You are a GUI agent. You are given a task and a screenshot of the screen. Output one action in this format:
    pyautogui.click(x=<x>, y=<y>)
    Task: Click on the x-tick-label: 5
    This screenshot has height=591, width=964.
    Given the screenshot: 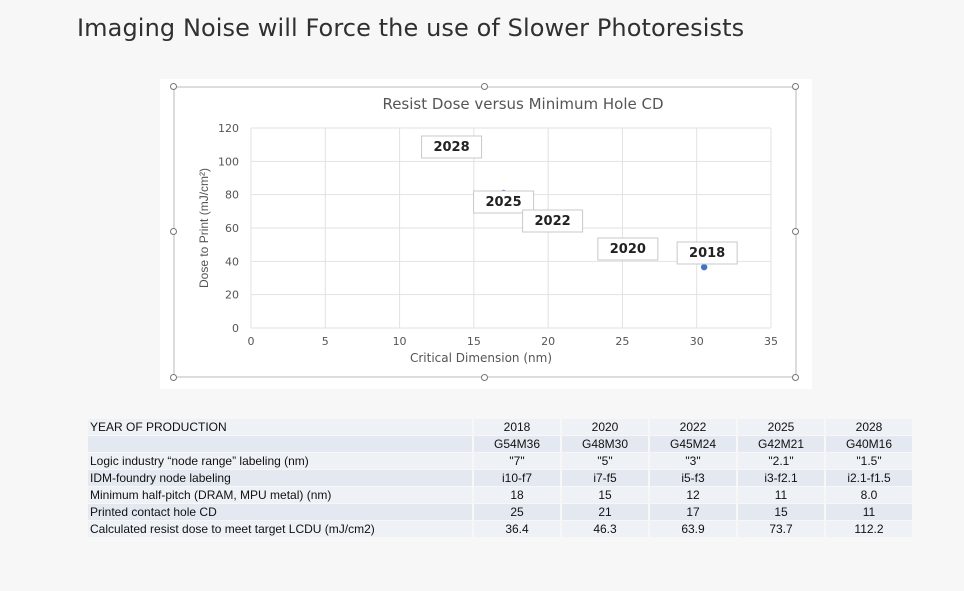 What is the action you would take?
    pyautogui.click(x=325, y=341)
    